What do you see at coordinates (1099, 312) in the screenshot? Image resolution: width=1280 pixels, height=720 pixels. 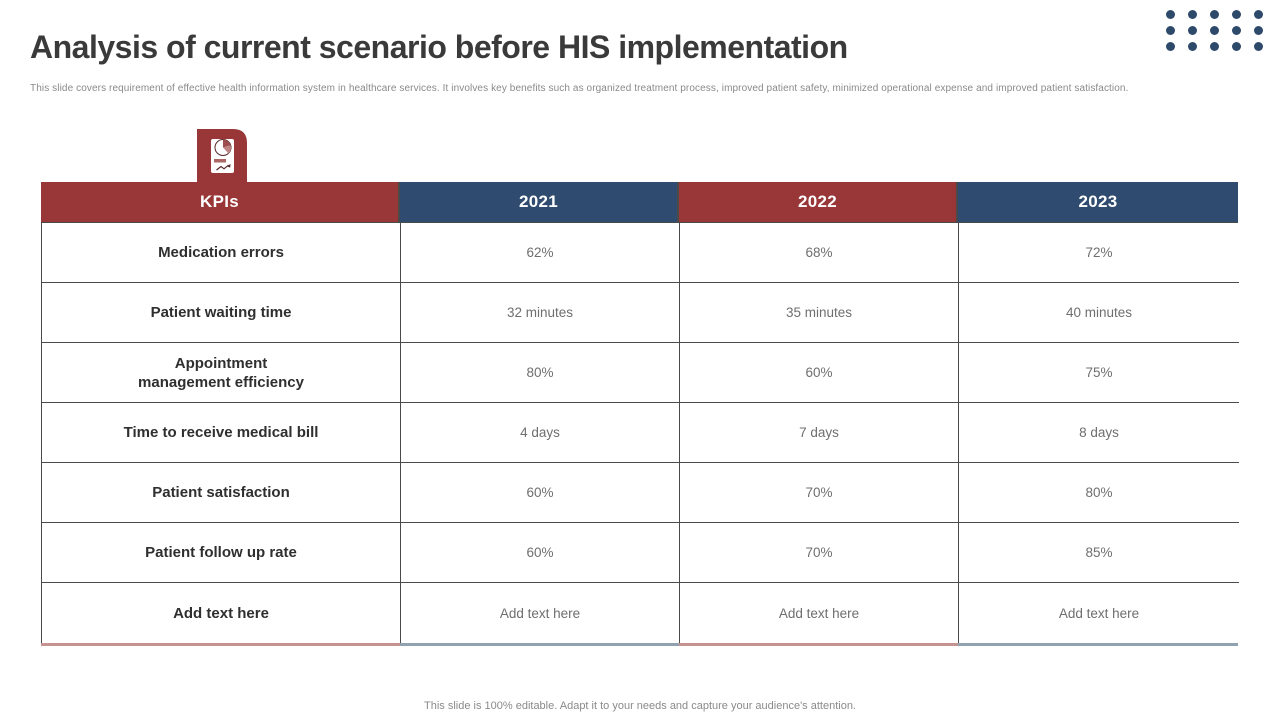 I see `value-cell: 40 minutes` at bounding box center [1099, 312].